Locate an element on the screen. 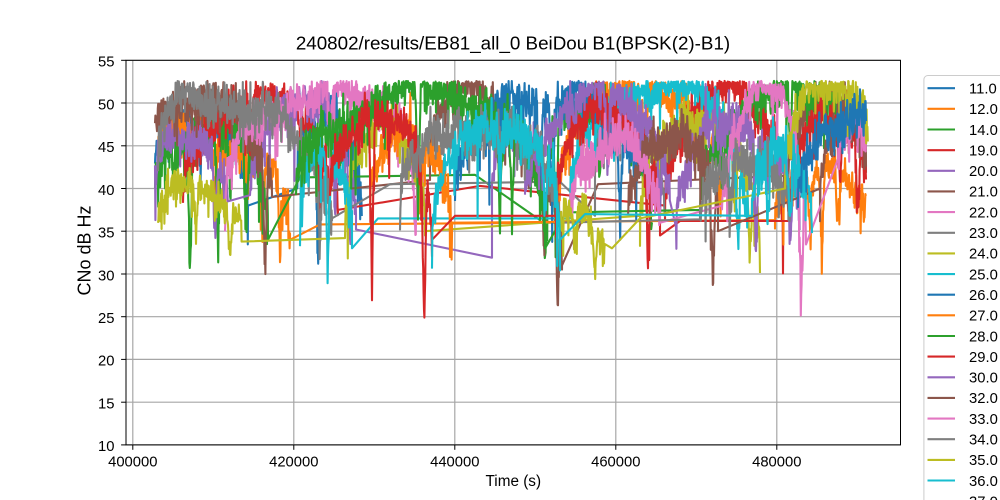  svg-text: 21.0 is located at coordinates (983, 193).